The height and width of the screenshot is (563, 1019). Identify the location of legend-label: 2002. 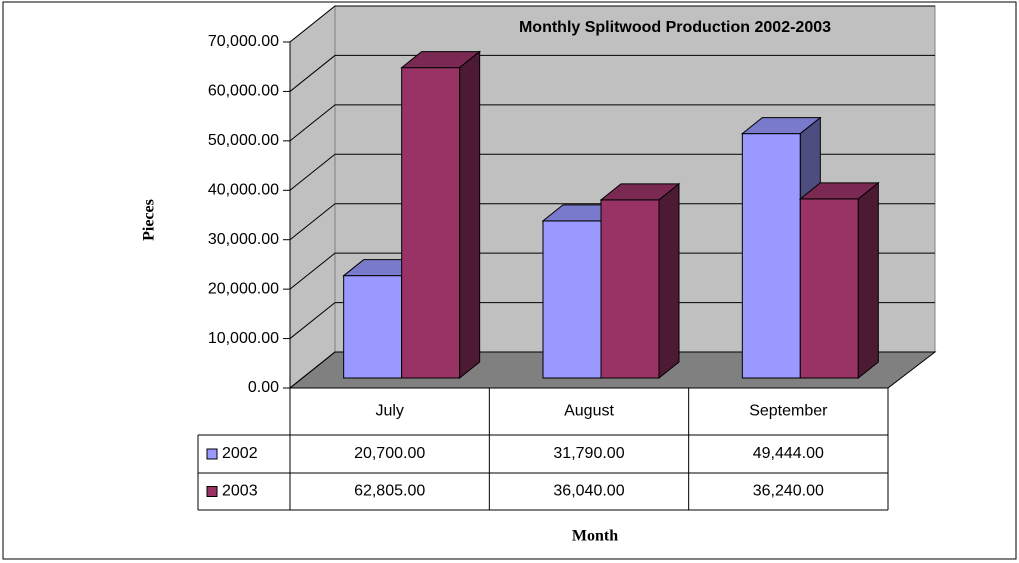
(240, 453).